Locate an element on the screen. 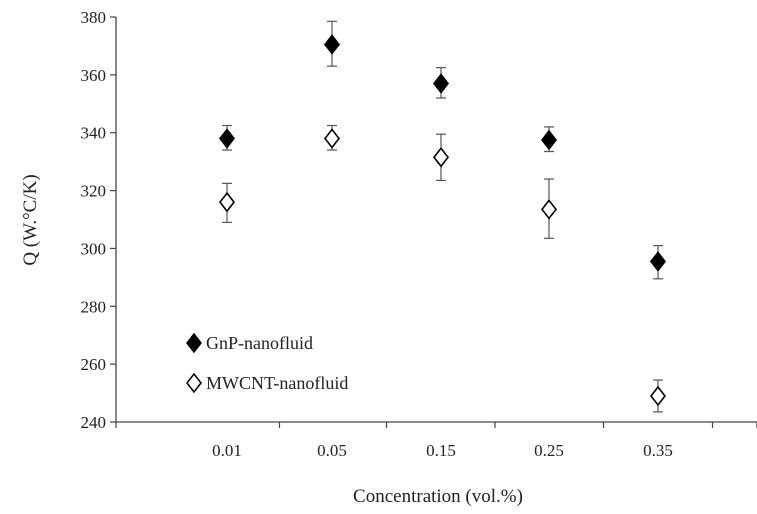  y-axis-title: Q (W.°C/K) is located at coordinates (30, 219).